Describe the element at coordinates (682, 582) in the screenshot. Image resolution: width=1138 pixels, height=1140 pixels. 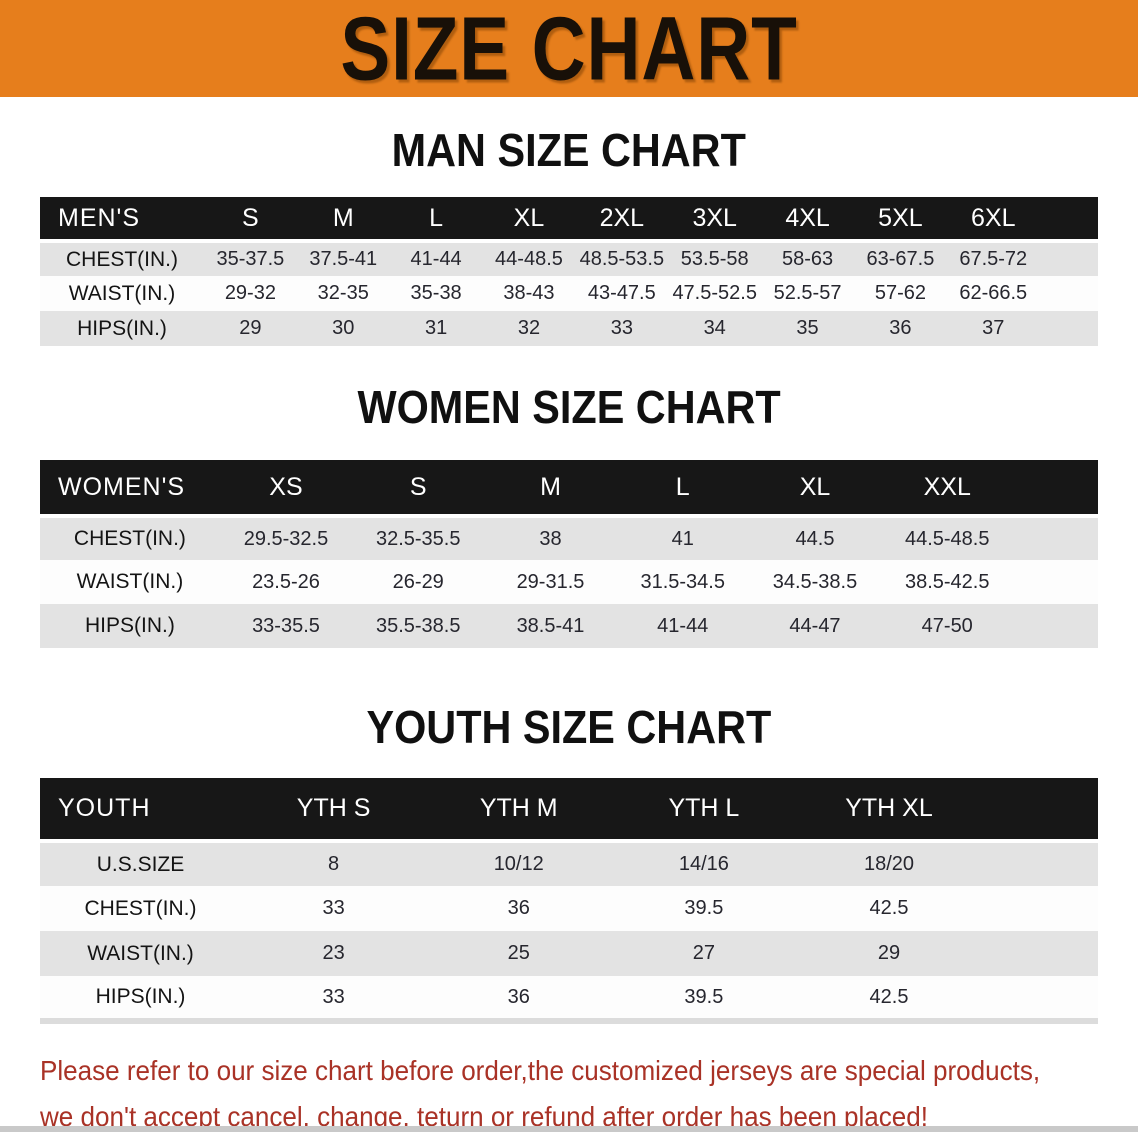
I see `cell-value: 31.5-34.5` at that location.